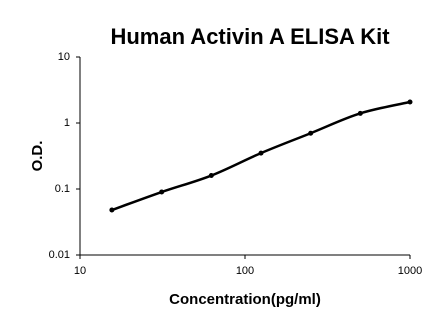  Describe the element at coordinates (410, 271) in the screenshot. I see `x-tick-label: 1000` at that location.